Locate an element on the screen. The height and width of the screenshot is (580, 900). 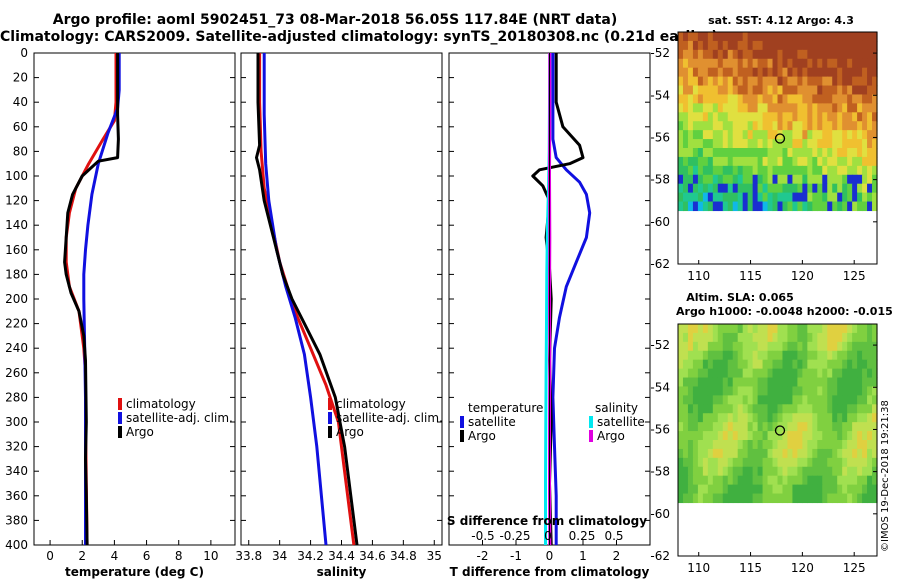
x-axis-title: T difference from climatology is located at coordinates (550, 572).